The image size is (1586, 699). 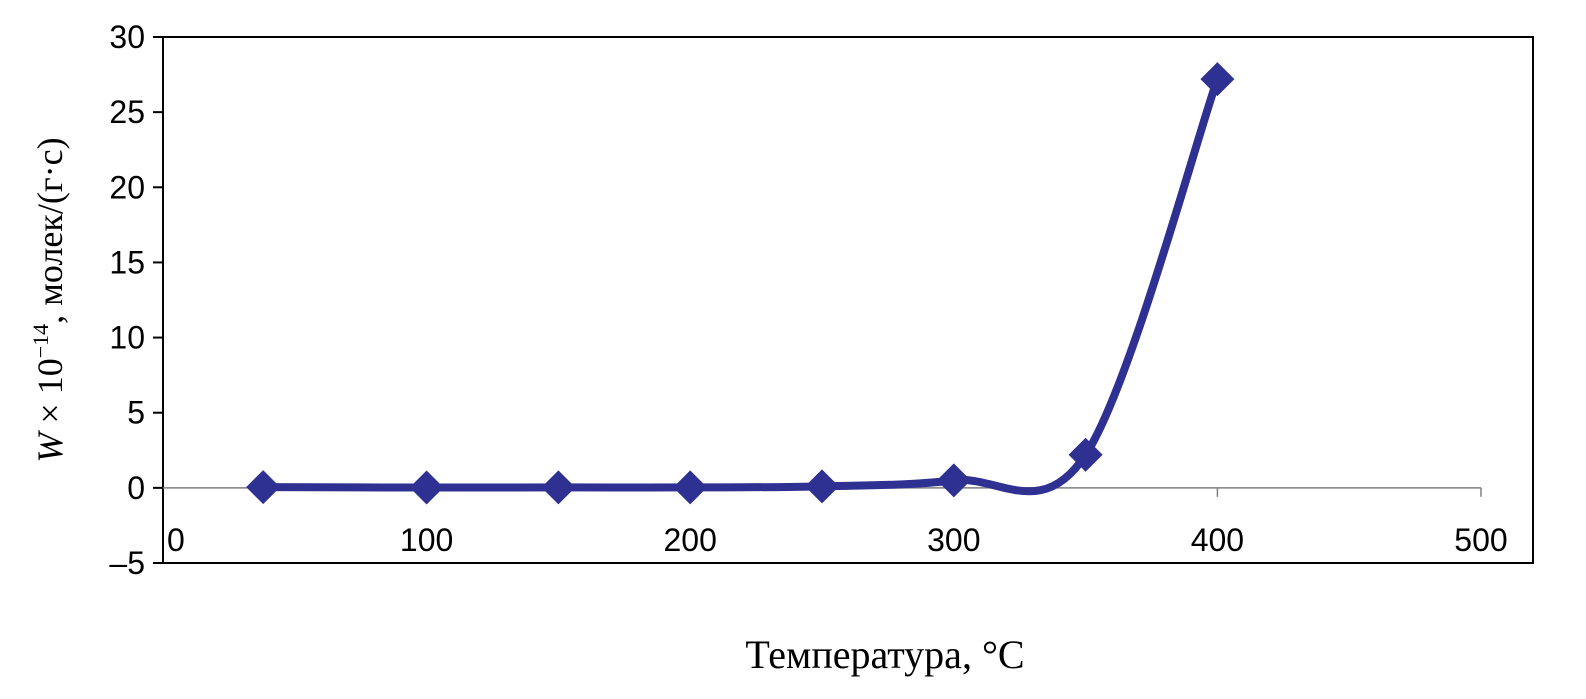 What do you see at coordinates (127, 112) in the screenshot?
I see `y-tick-label: 25` at bounding box center [127, 112].